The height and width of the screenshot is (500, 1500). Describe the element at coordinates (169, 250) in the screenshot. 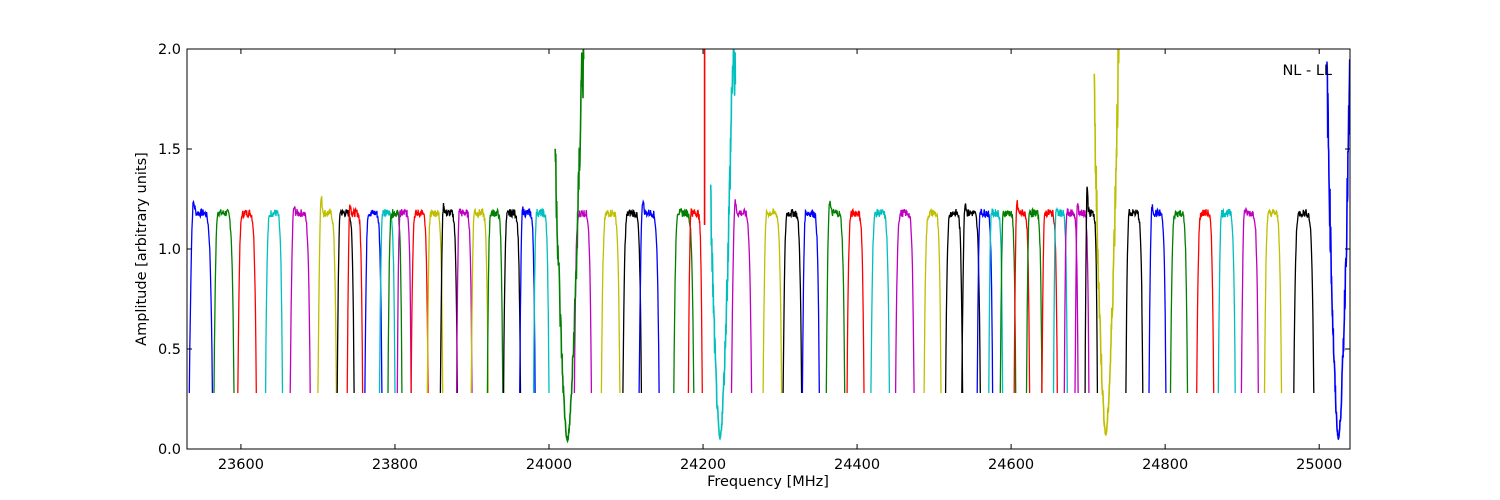

I see `y-tick-label: 1.0` at that location.